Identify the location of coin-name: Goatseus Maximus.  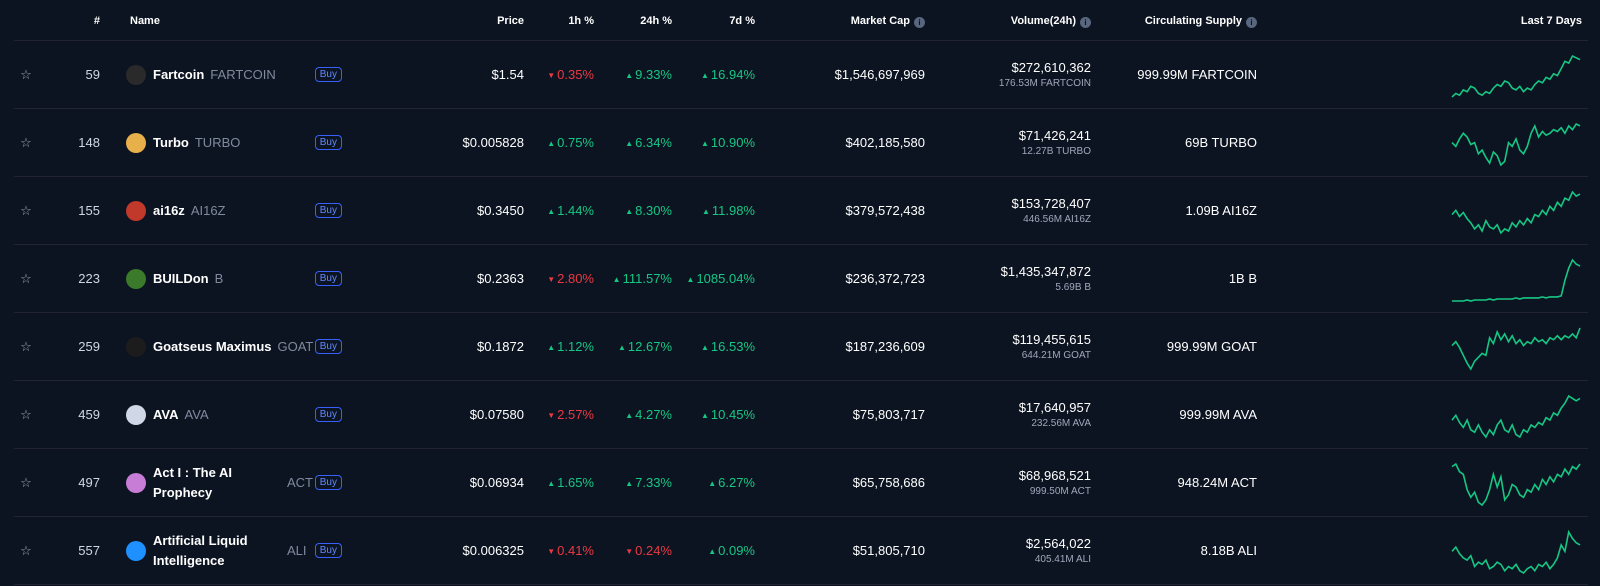
(212, 346).